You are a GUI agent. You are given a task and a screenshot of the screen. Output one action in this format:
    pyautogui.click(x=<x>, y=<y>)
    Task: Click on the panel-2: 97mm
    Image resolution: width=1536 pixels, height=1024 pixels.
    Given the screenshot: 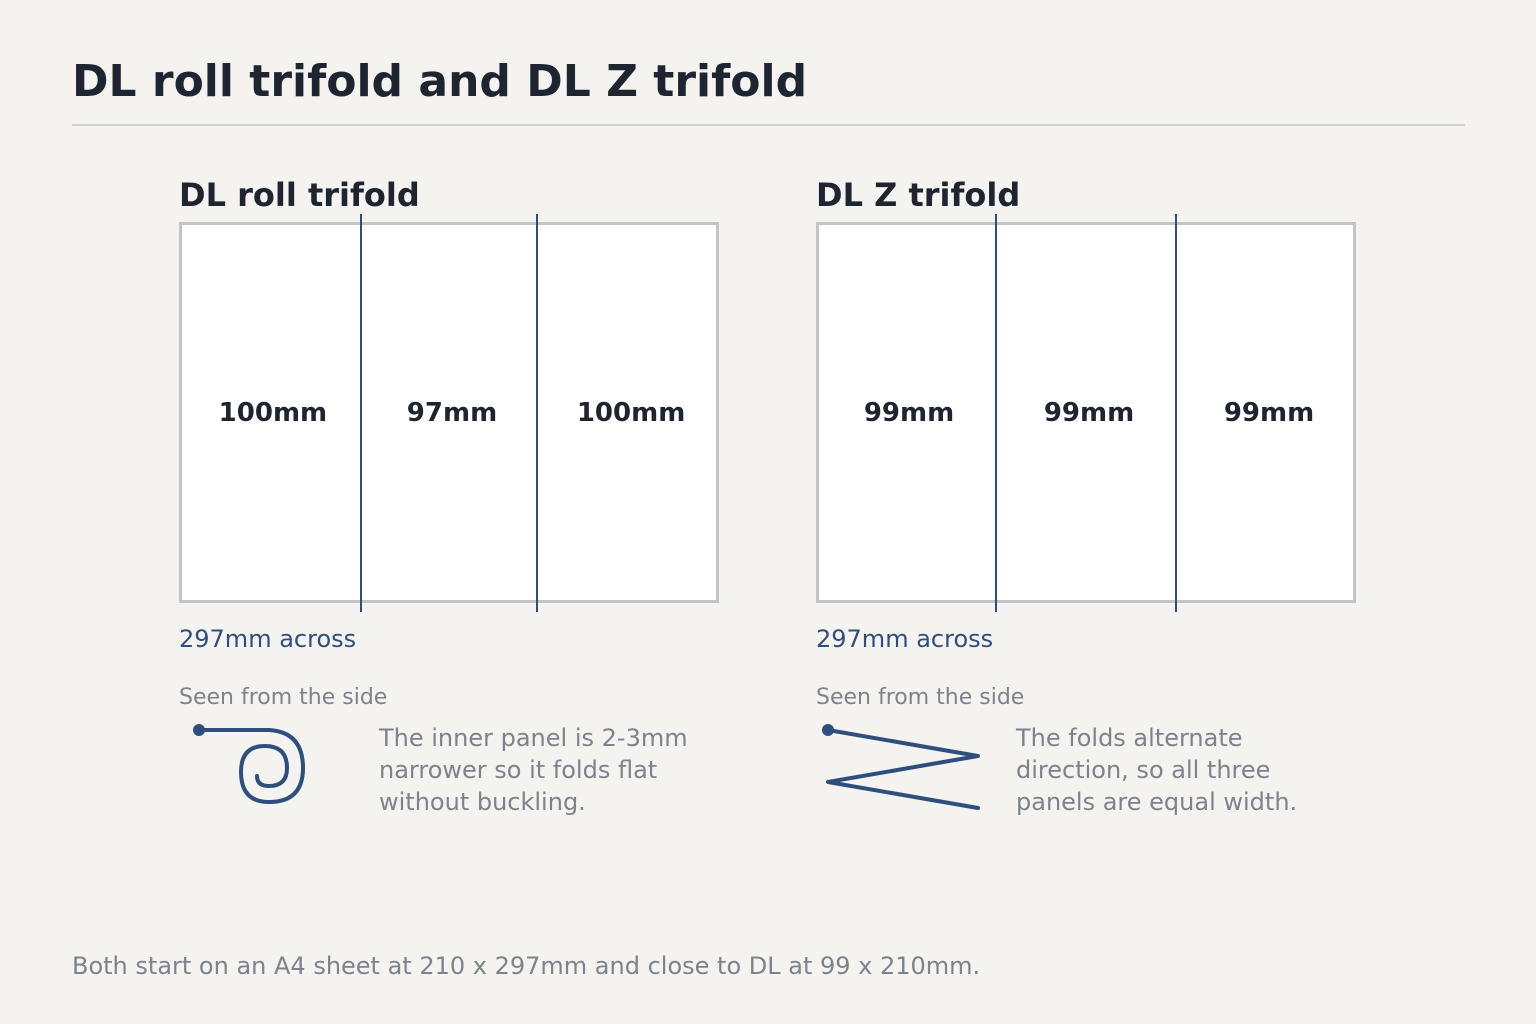 What is the action you would take?
    pyautogui.click(x=452, y=412)
    